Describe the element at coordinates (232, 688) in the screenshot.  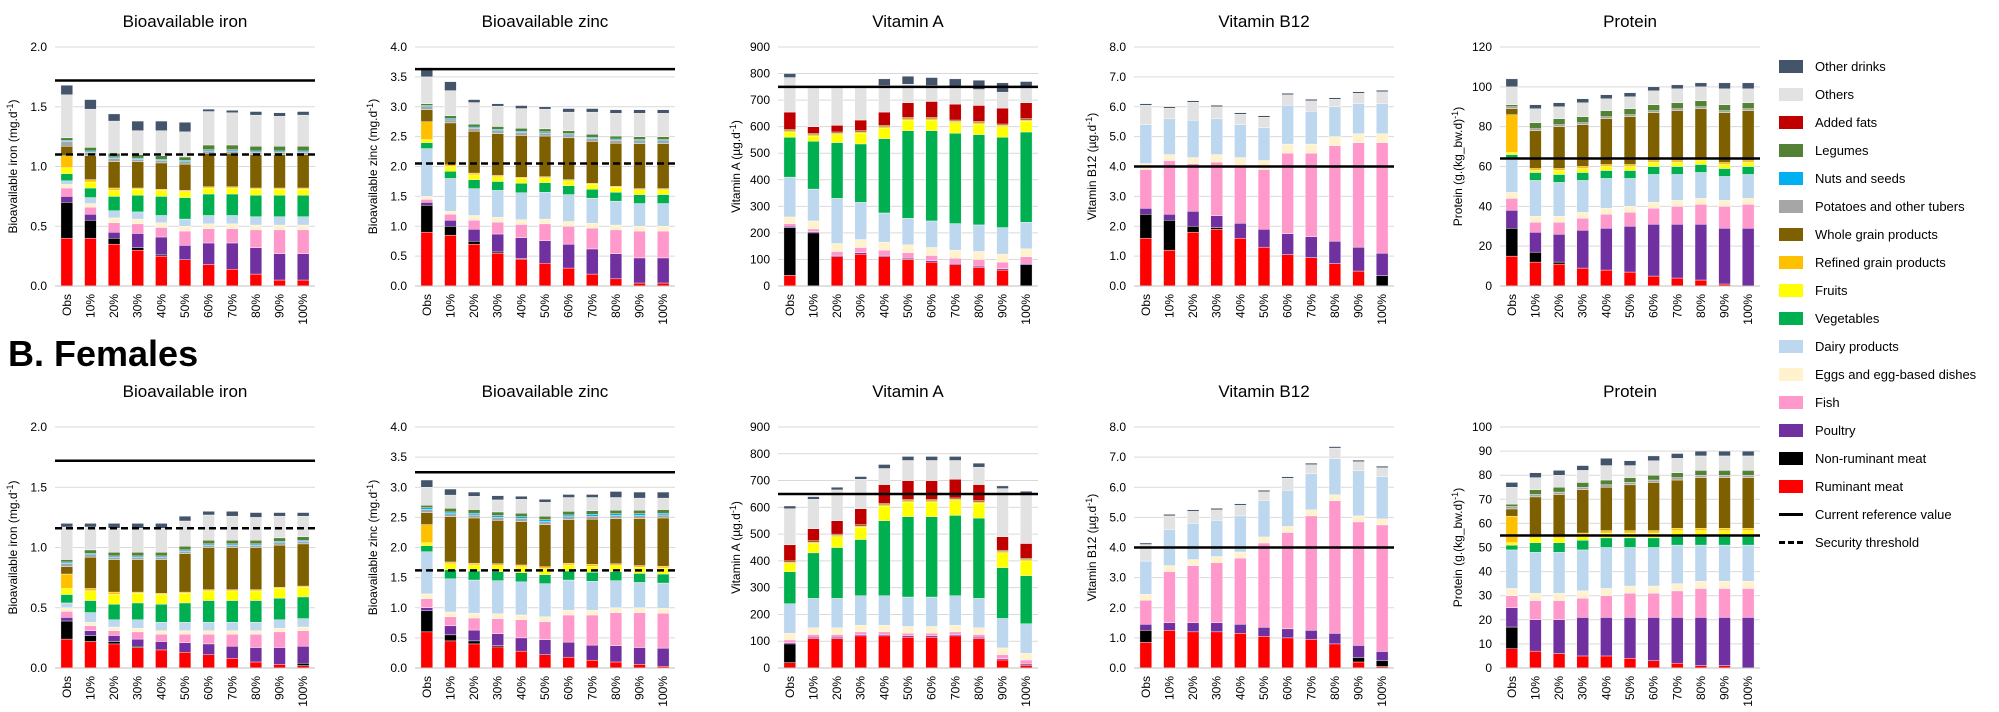
I see `x-tick-label: 70%` at that location.